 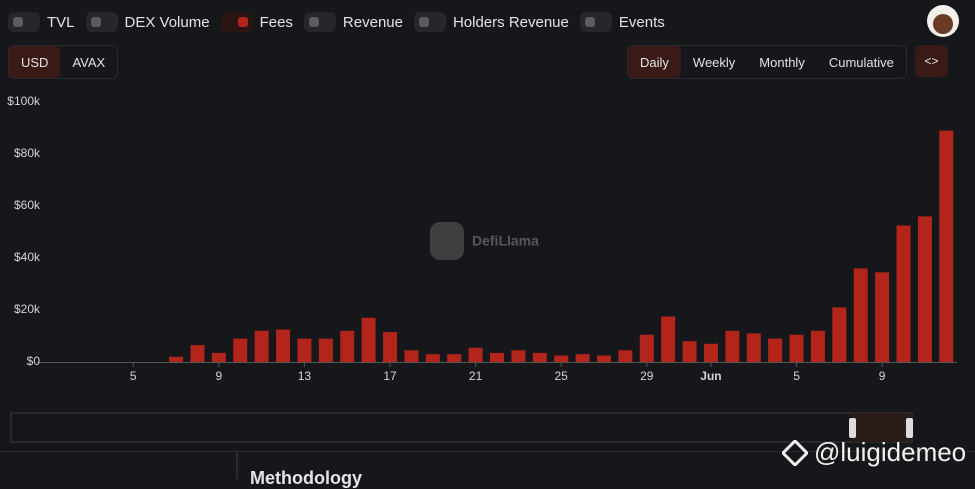 I want to click on x-tick-label: 17, so click(x=390, y=376).